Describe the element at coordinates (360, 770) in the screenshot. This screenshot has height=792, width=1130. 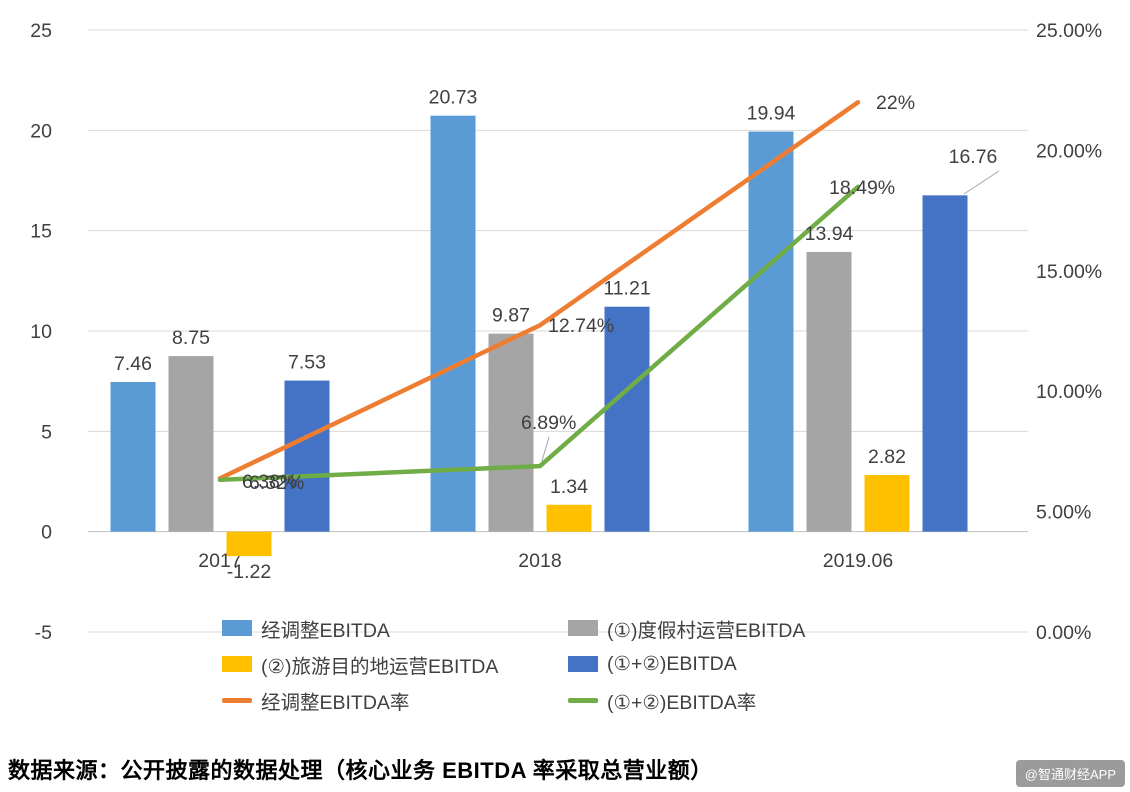
I see `source-note: 数据来源：公开披露的数据处理（核心业务 EBITDA 率采取总营业额）` at that location.